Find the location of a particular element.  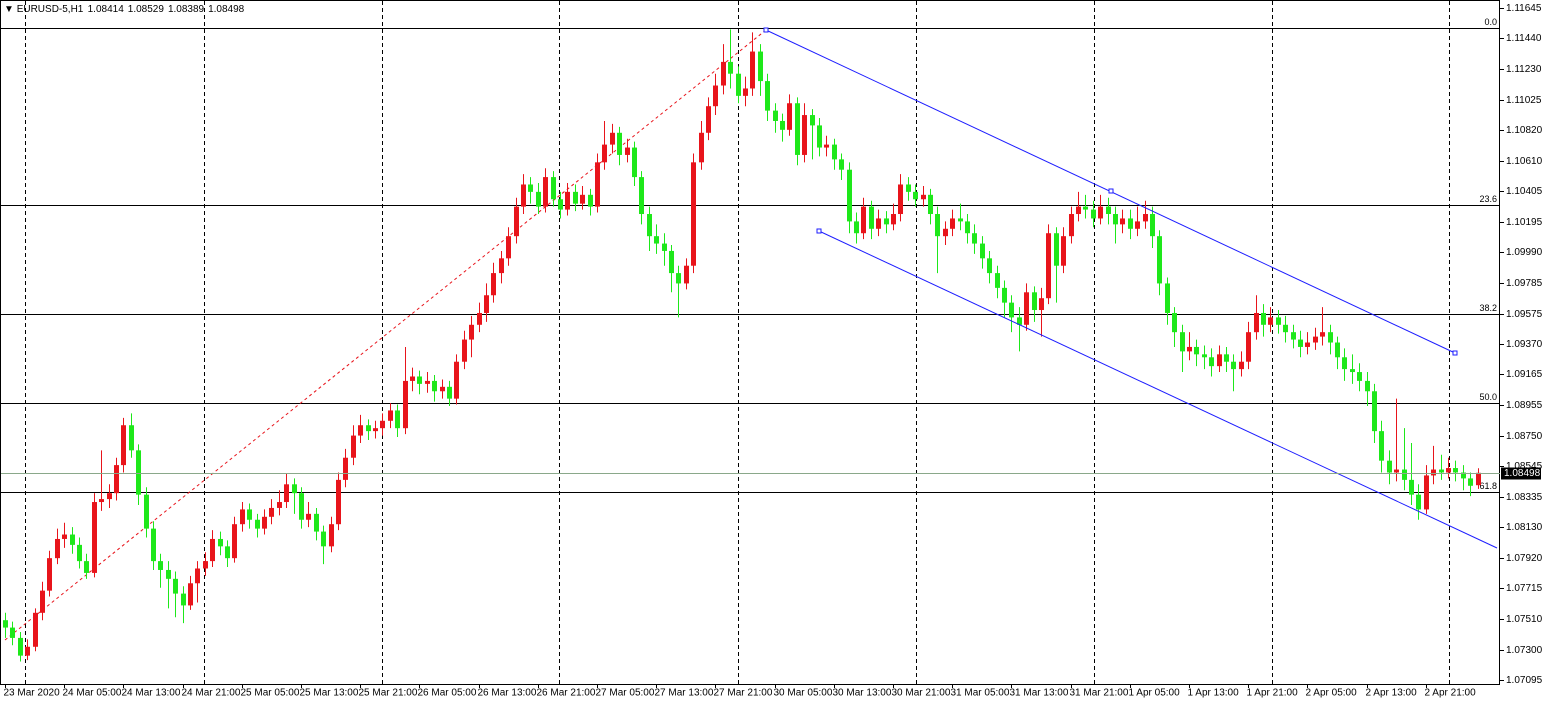

y-tick-label: 1.07510 is located at coordinates (1524, 619).